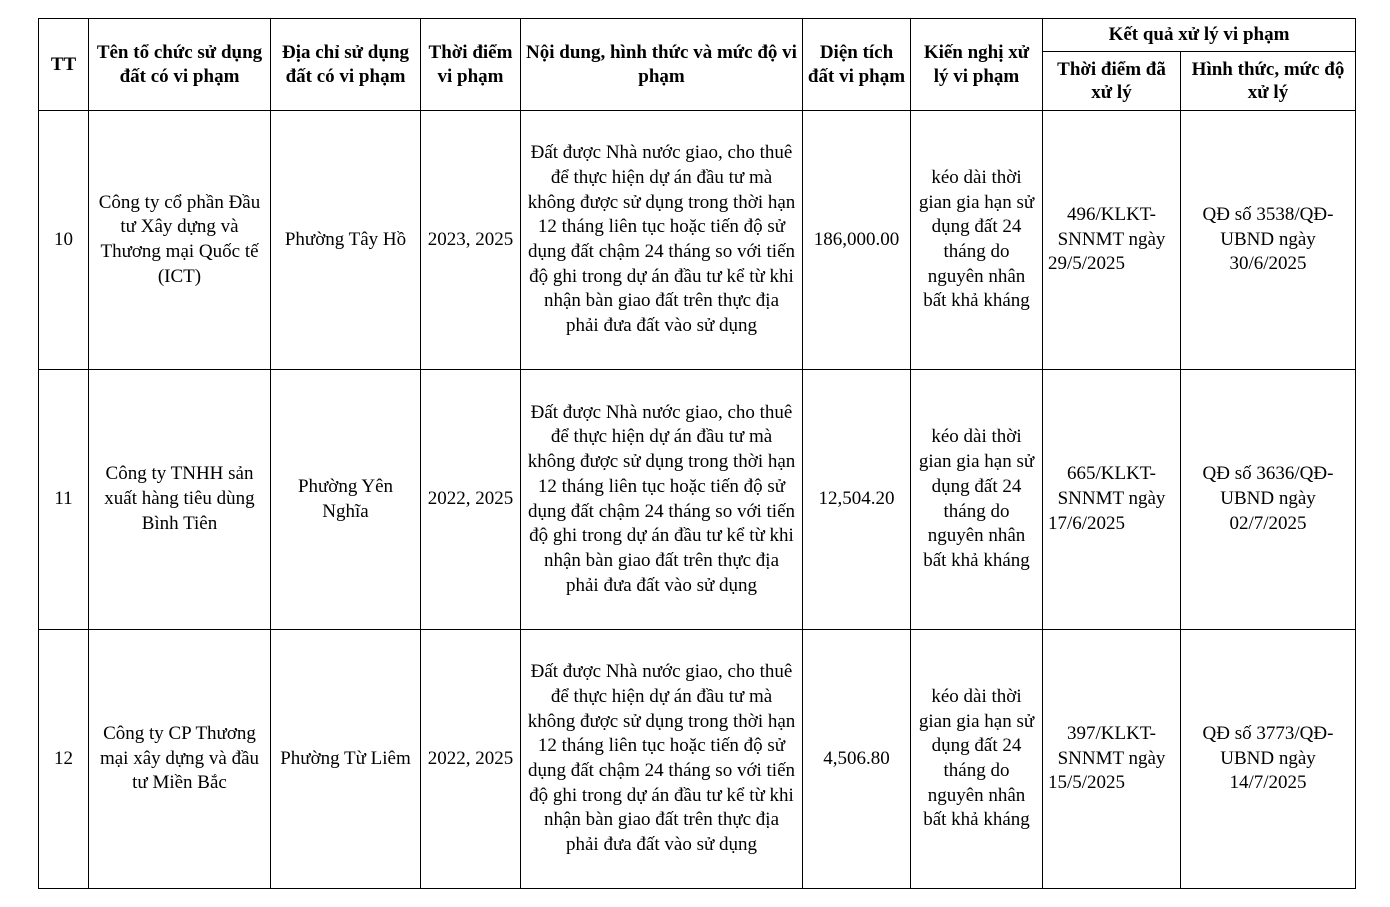 This screenshot has height=907, width=1390. What do you see at coordinates (1199, 35) in the screenshot?
I see `column-header-result-group: Kết quả xử lý vi phạm` at bounding box center [1199, 35].